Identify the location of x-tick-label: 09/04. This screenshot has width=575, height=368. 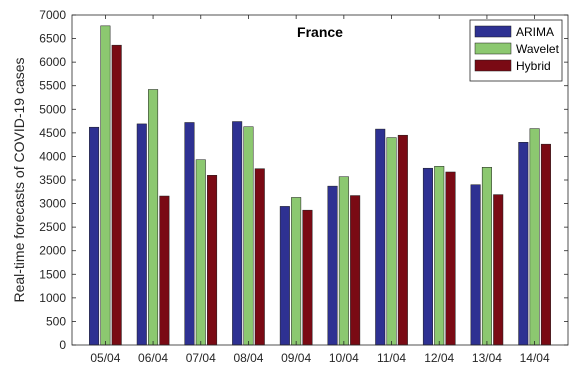
(296, 358).